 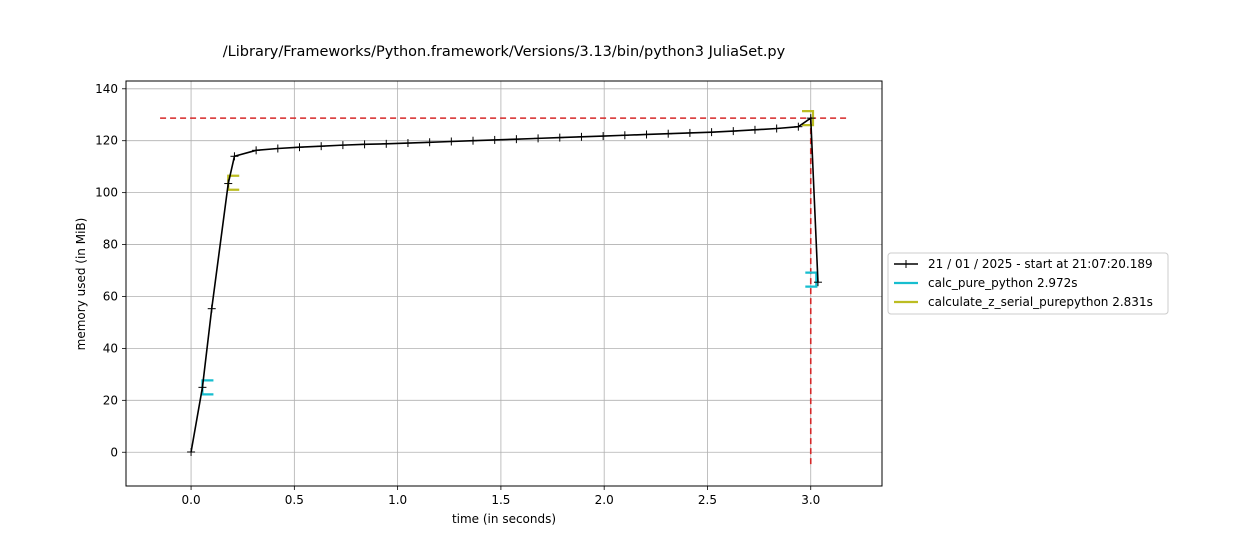 I want to click on y-tick-label: 80, so click(x=110, y=245).